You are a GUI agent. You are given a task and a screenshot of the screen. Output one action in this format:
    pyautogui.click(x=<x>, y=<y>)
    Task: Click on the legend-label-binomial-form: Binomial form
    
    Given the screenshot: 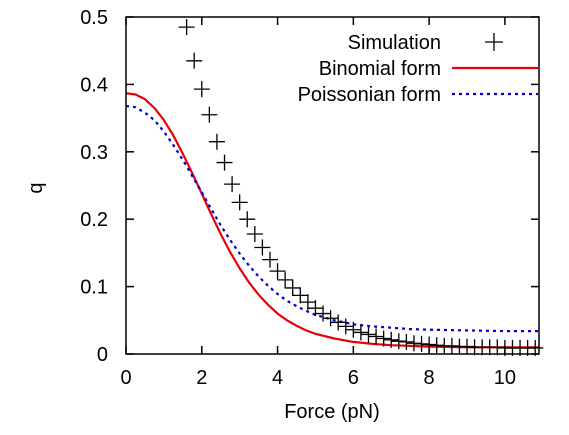 What is the action you would take?
    pyautogui.click(x=380, y=69)
    